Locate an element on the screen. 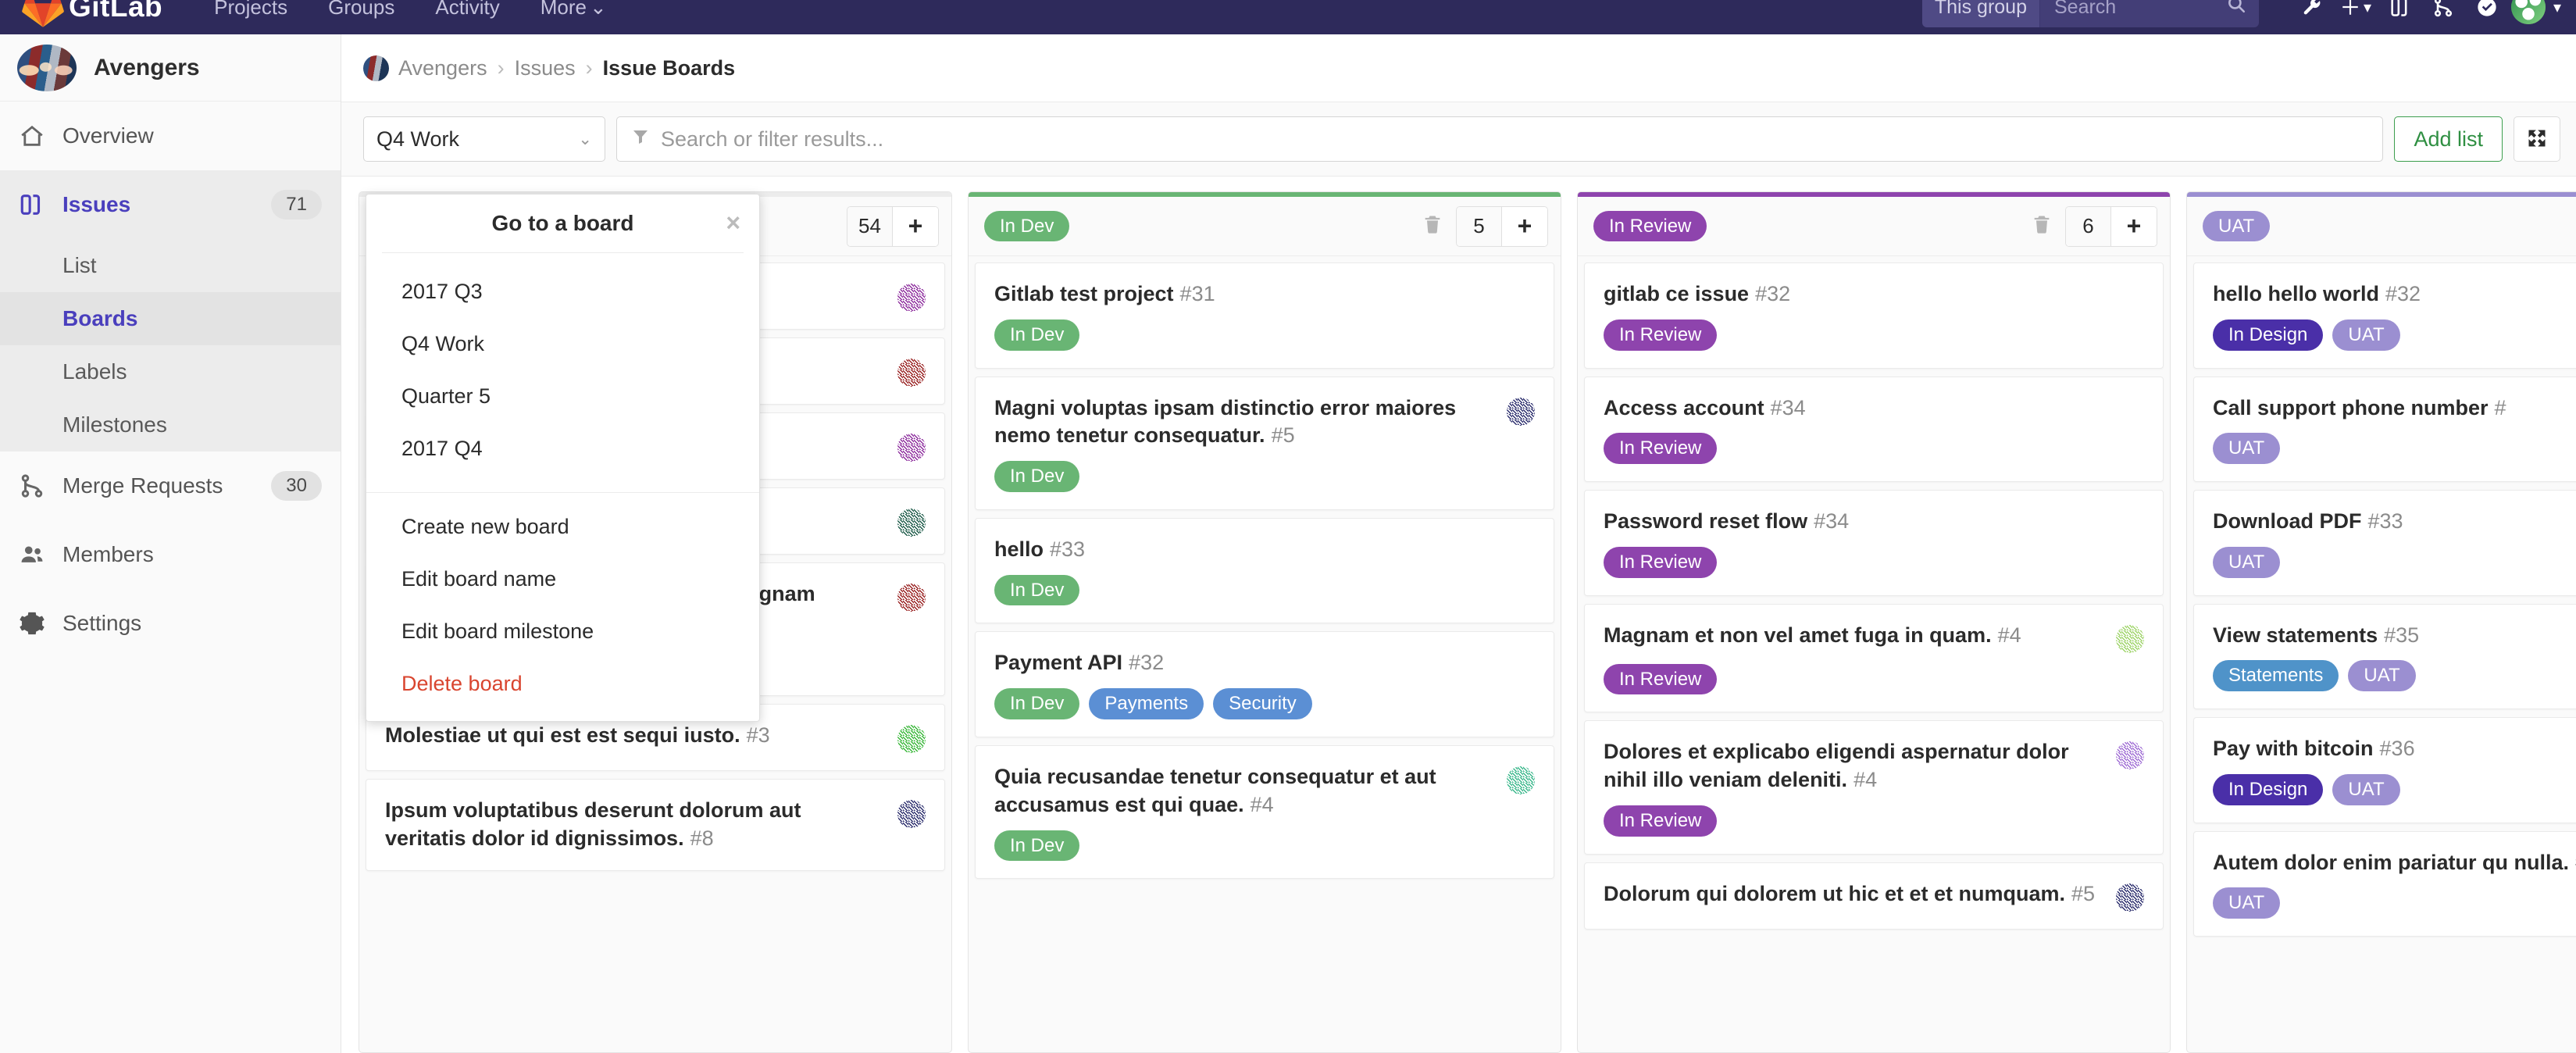 This screenshot has height=1053, width=2576. issues-icon is located at coordinates (2399, 12).